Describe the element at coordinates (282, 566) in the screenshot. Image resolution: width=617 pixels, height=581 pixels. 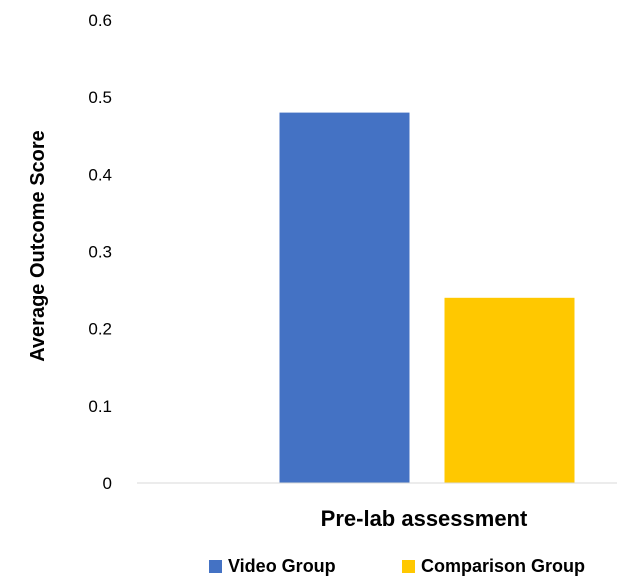
I see `legend-label: Video Group` at that location.